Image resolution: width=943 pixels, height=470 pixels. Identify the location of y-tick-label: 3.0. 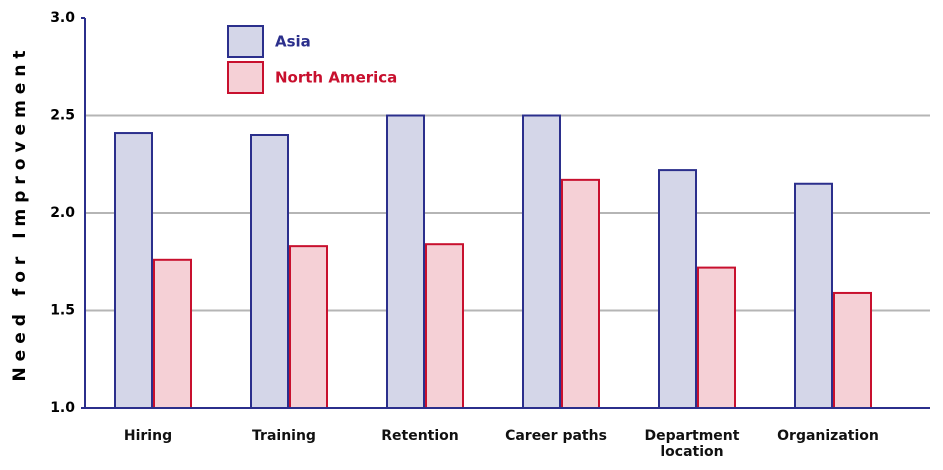
(62, 18).